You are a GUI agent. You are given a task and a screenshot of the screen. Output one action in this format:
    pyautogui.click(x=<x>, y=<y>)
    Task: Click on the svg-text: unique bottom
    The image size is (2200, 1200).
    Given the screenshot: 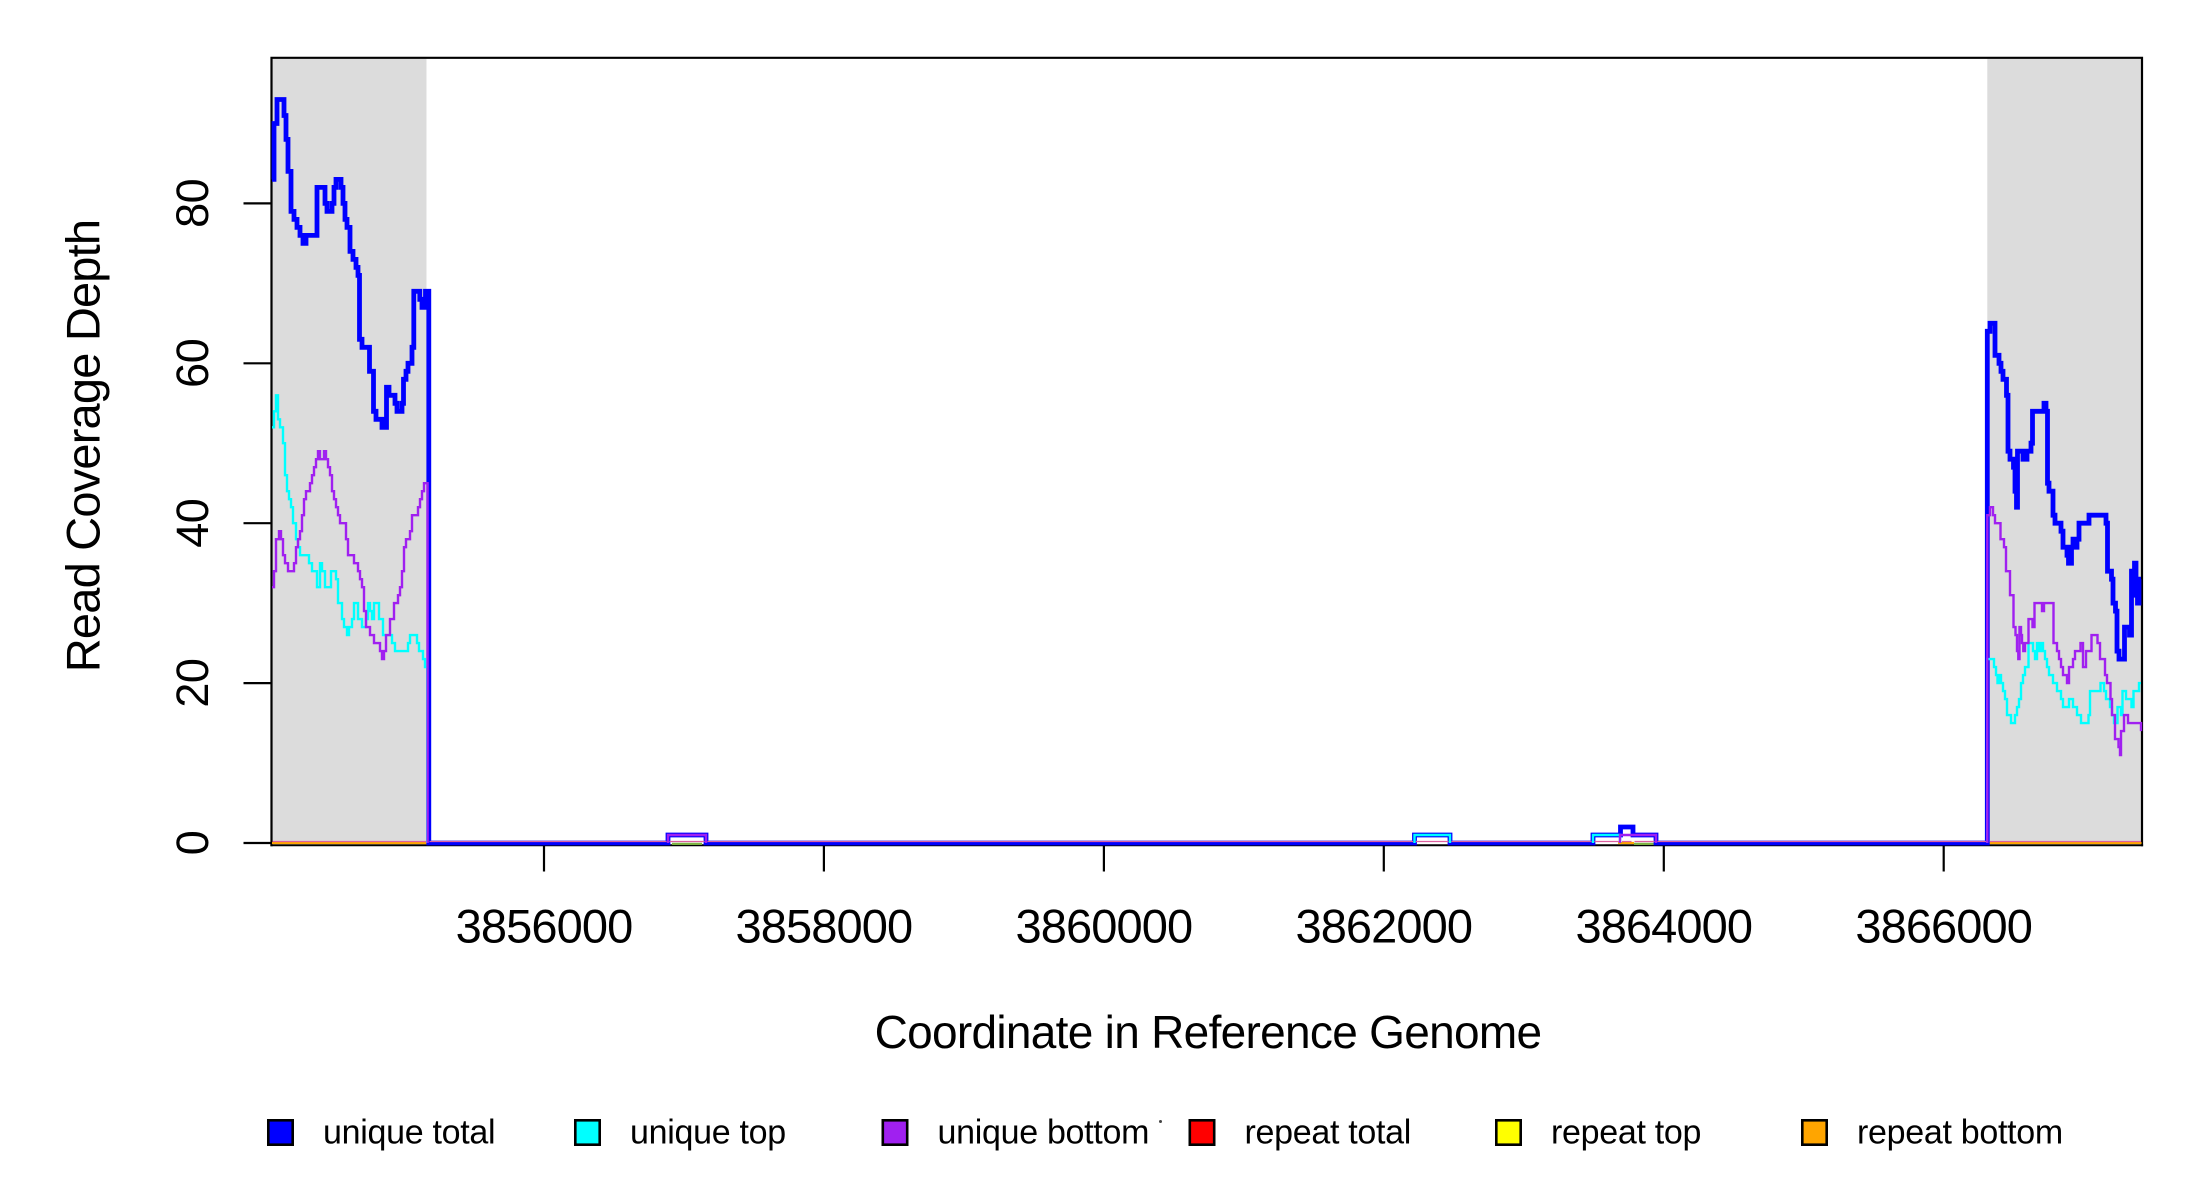 What is the action you would take?
    pyautogui.click(x=1044, y=1133)
    